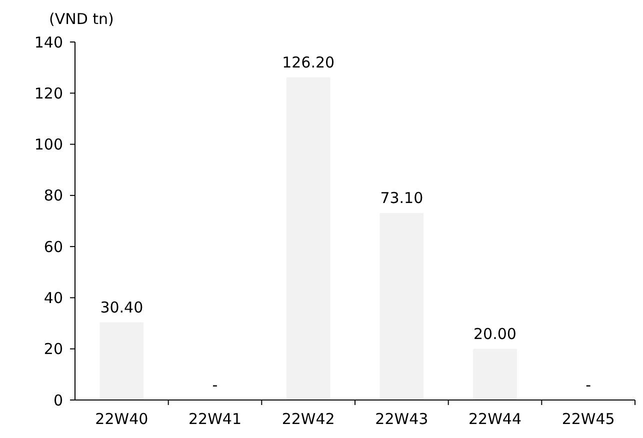 This screenshot has height=438, width=643. Describe the element at coordinates (53, 247) in the screenshot. I see `y-tick-label: 60` at that location.